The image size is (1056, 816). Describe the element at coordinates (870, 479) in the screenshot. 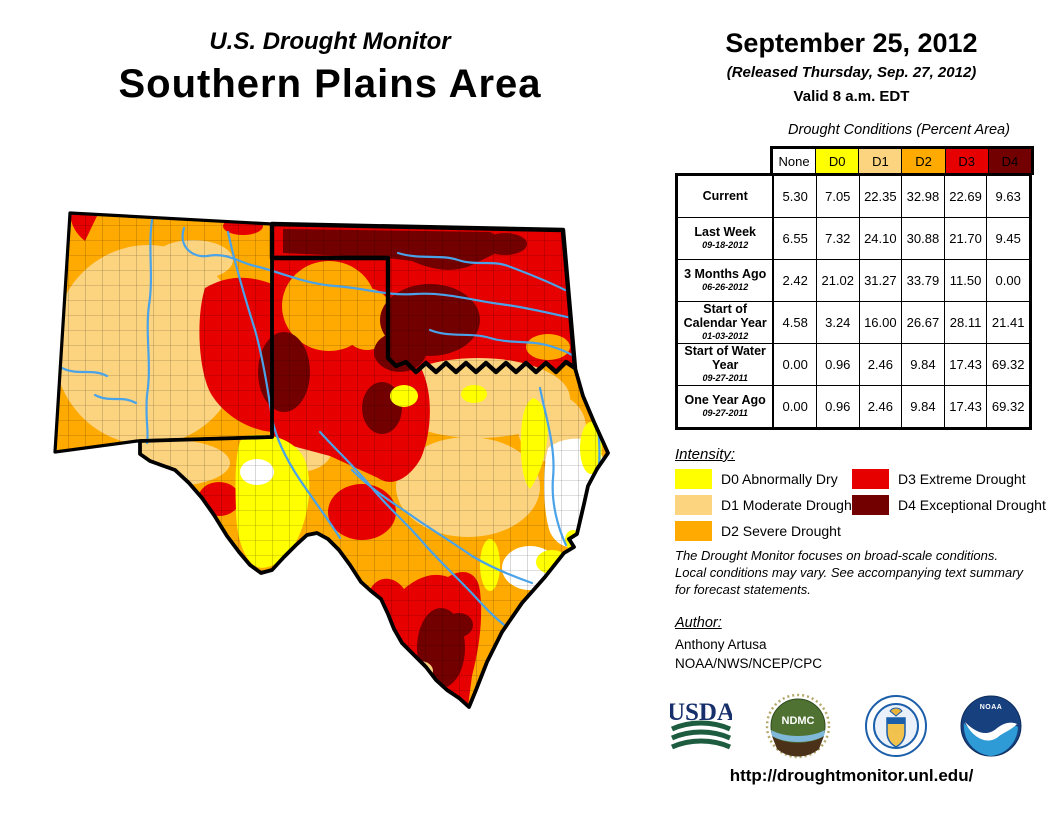

I see `legend-swatch-d3` at that location.